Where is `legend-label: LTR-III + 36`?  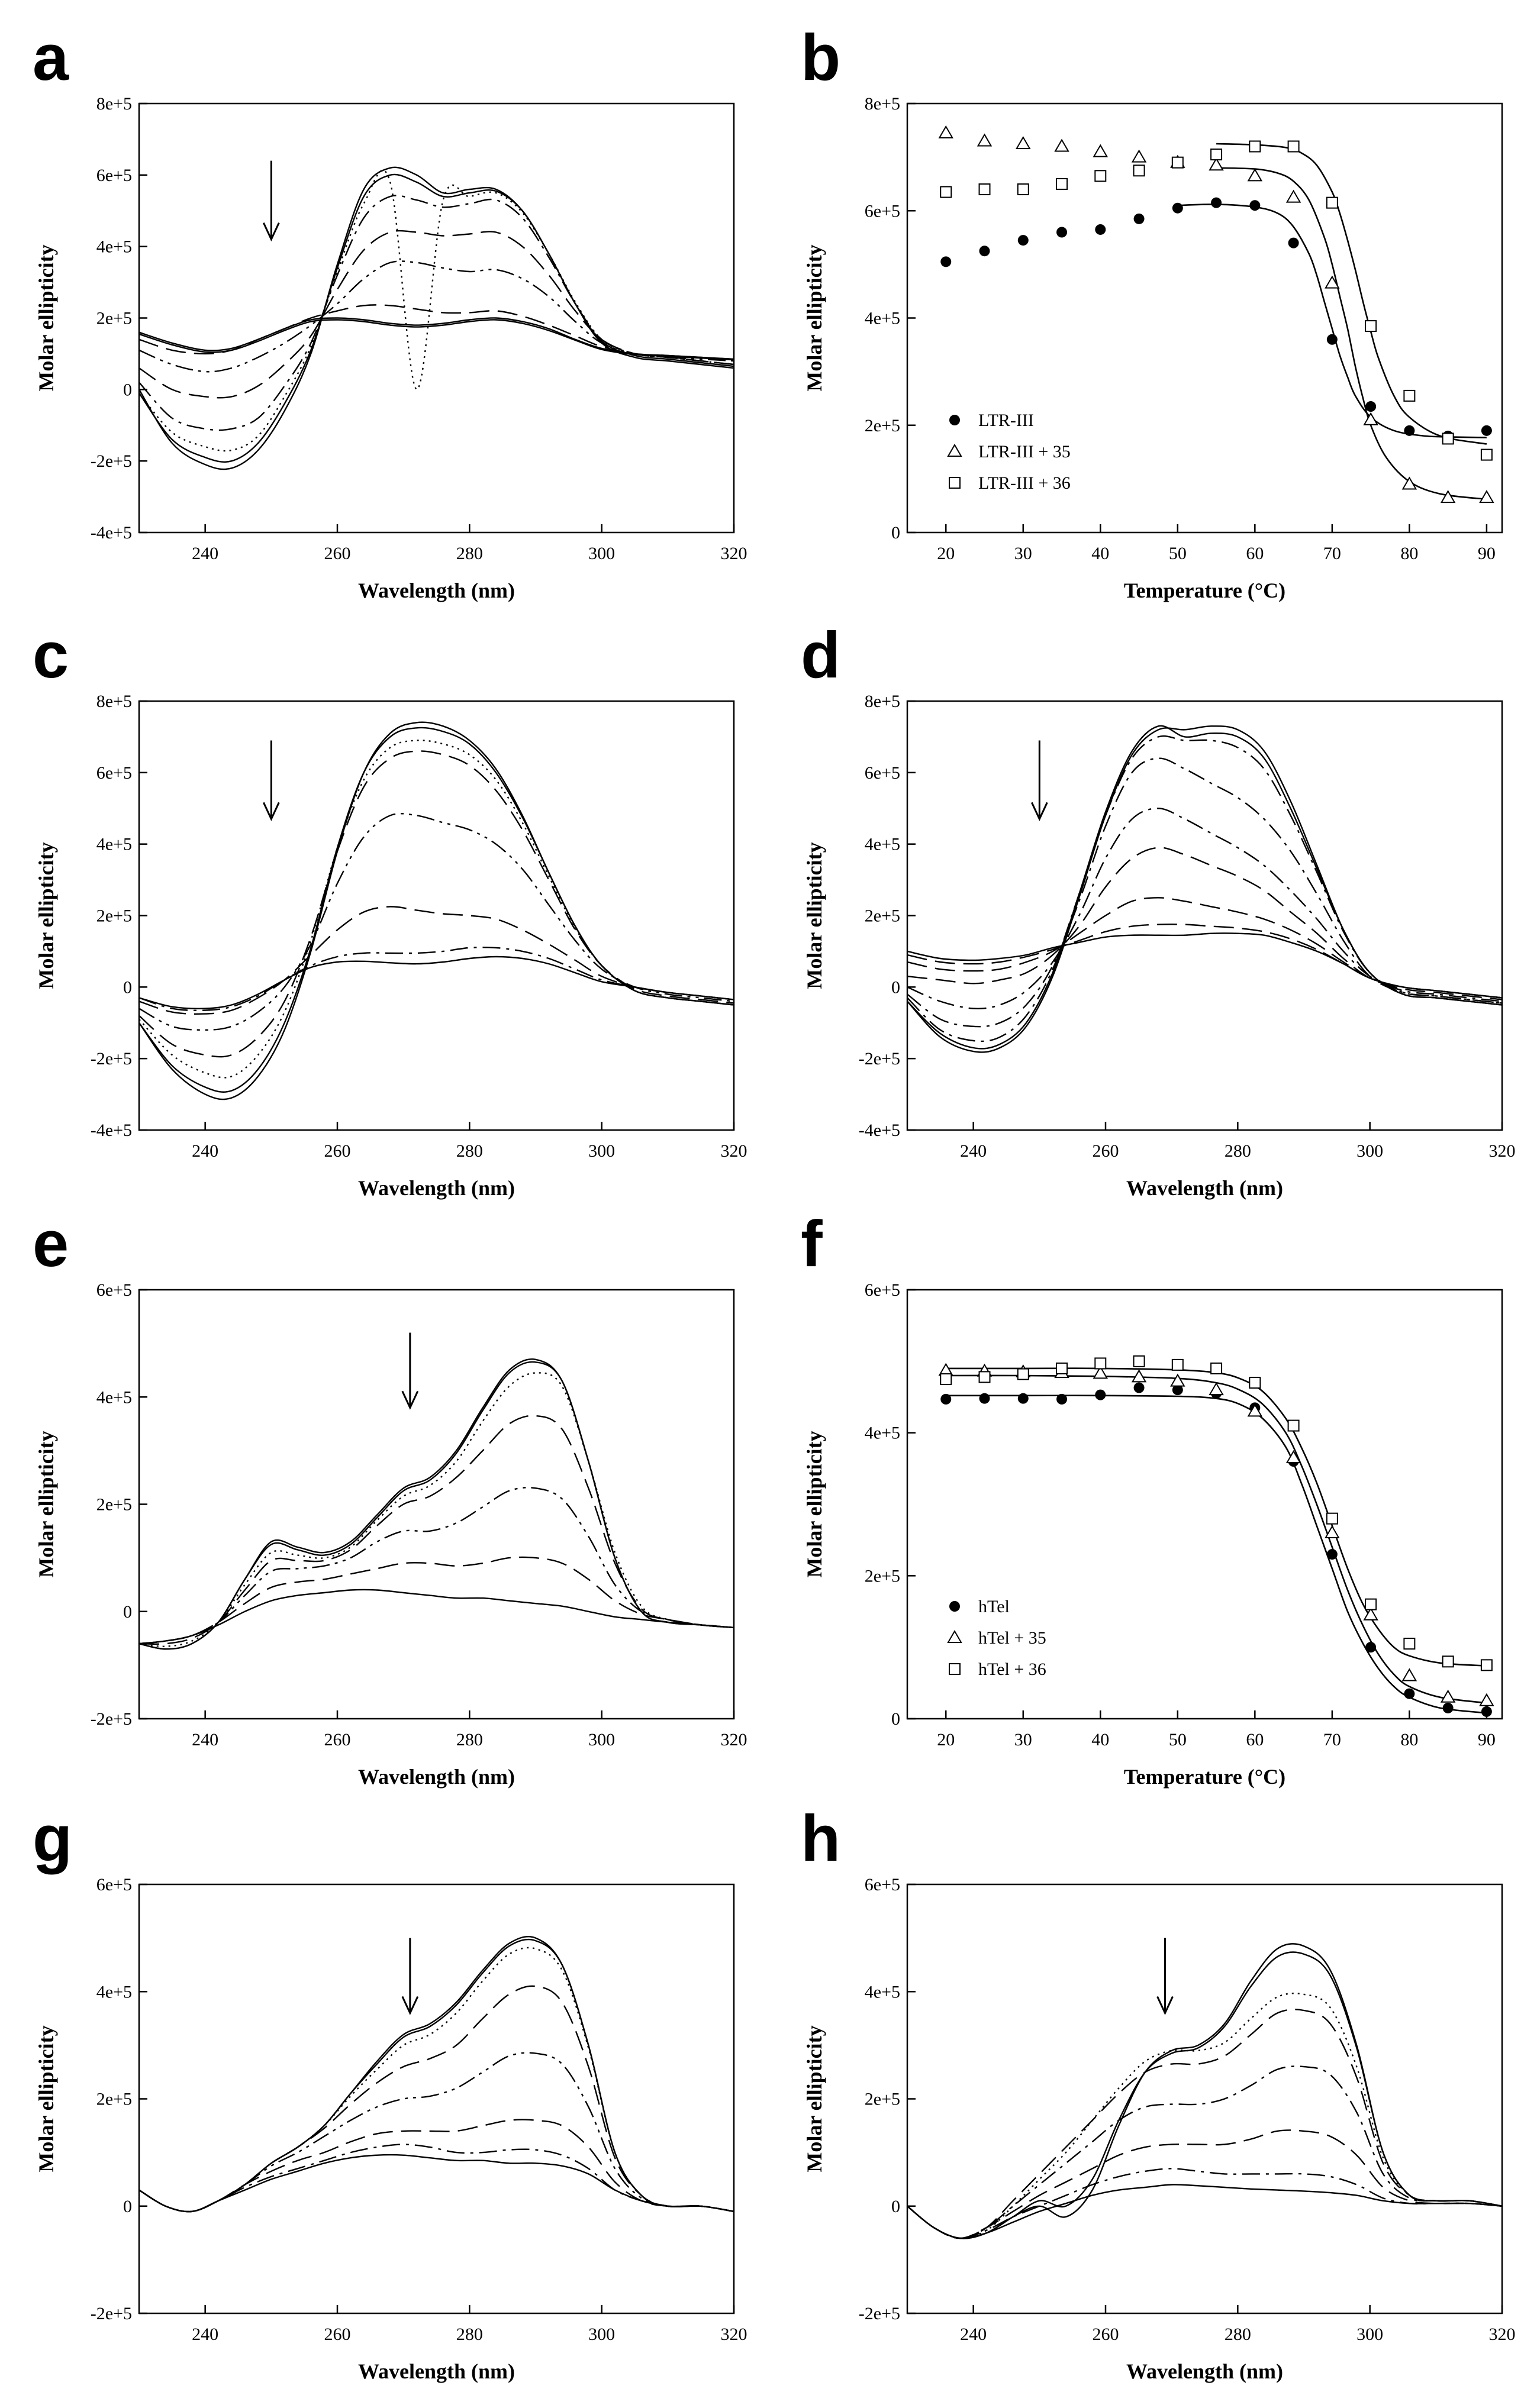
legend-label: LTR-III + 36 is located at coordinates (1024, 483).